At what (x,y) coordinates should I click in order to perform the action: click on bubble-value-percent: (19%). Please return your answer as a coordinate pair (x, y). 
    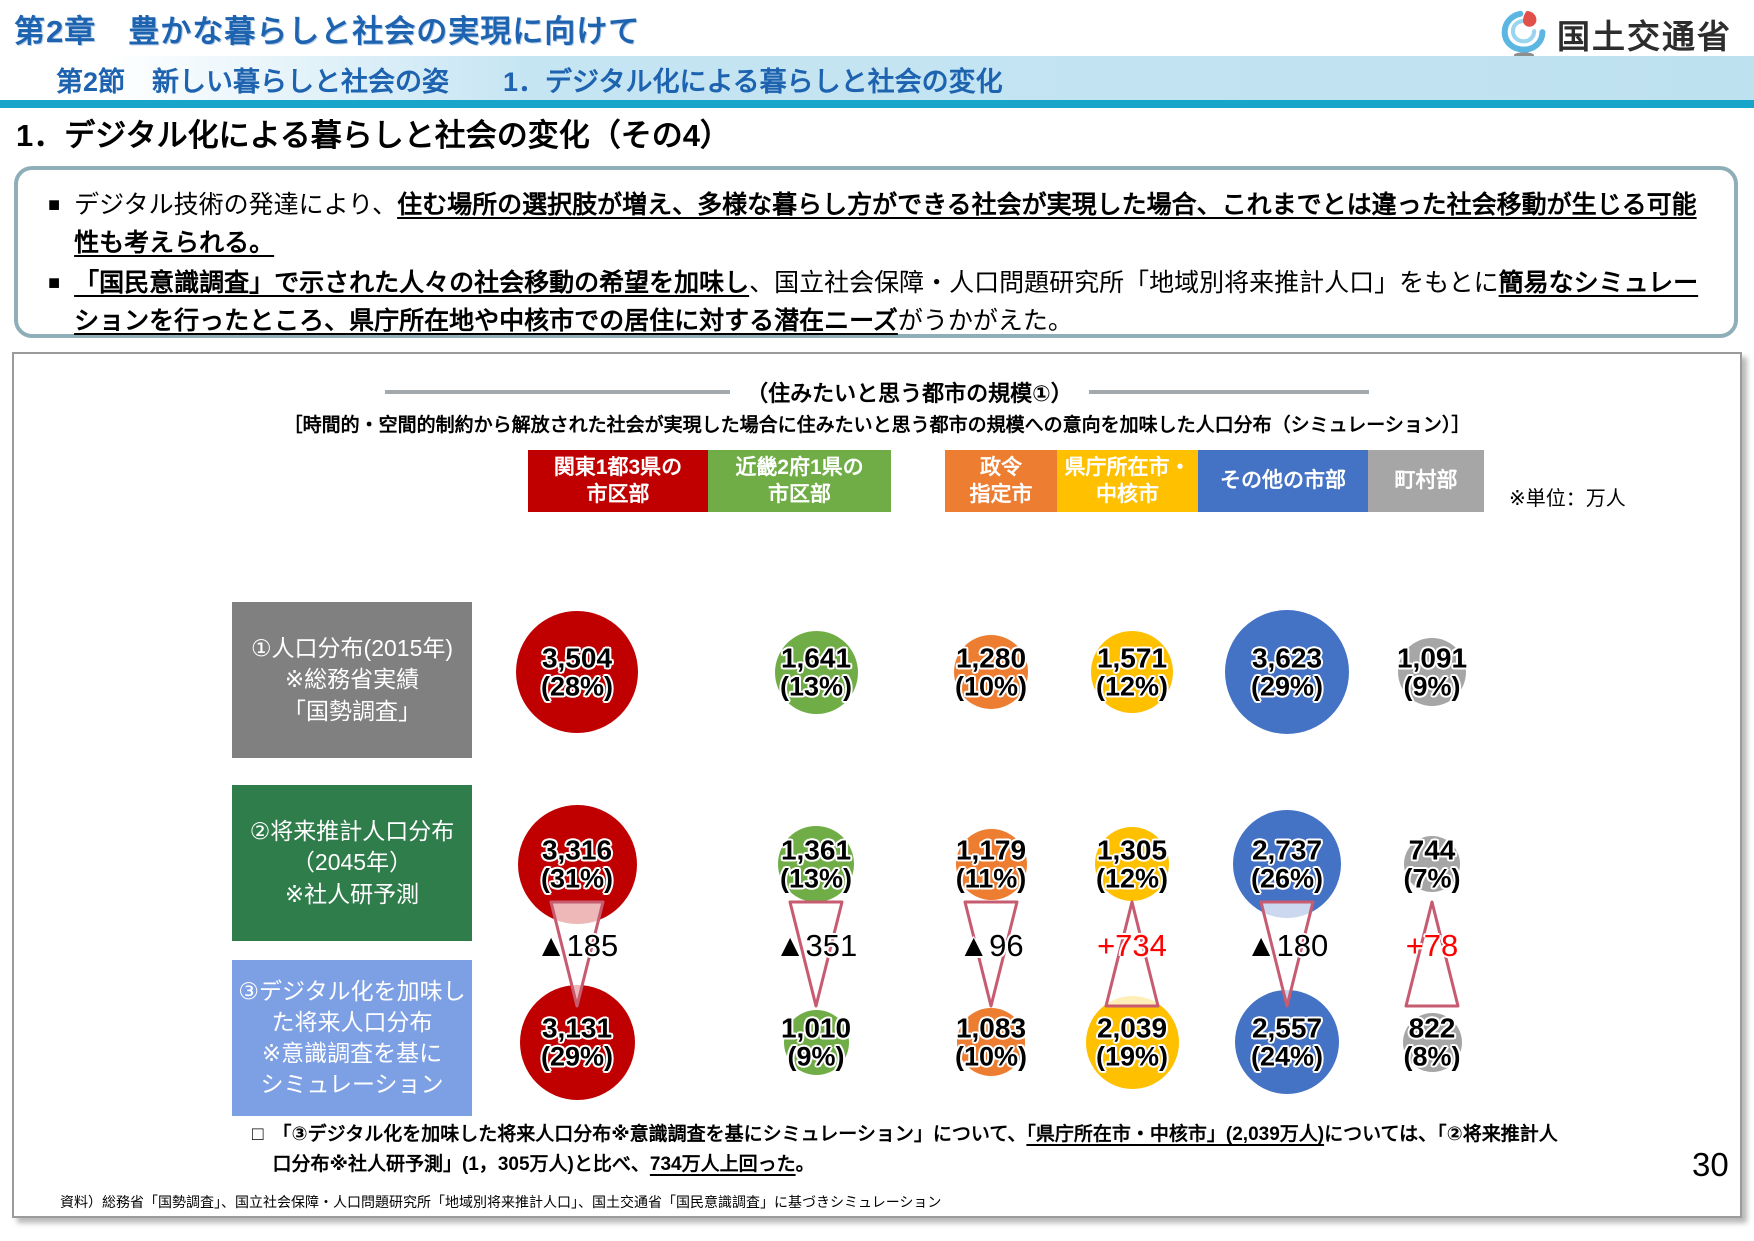
    Looking at the image, I should click on (1132, 1056).